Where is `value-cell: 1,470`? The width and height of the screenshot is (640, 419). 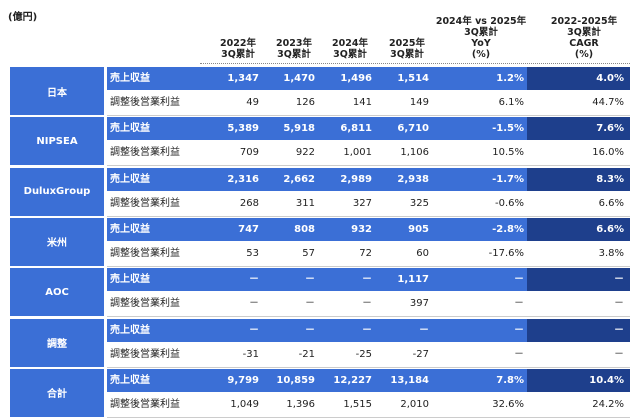
value-cell: 1,470 is located at coordinates (299, 78).